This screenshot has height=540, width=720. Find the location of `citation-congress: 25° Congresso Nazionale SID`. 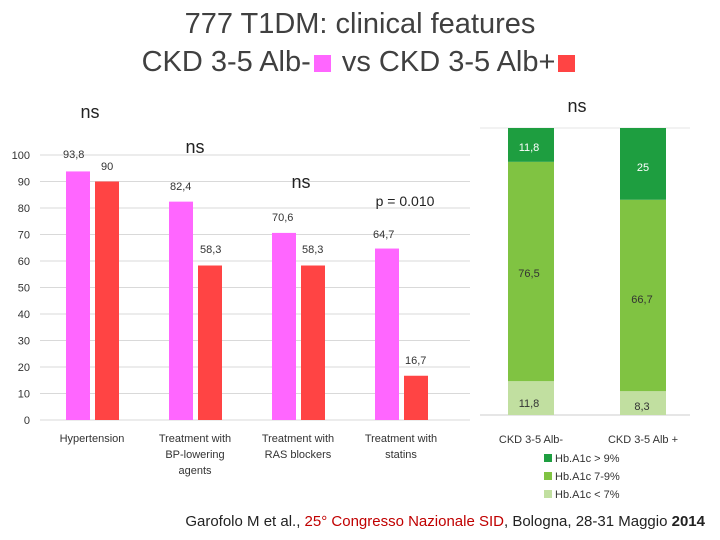

citation-congress: 25° Congresso Nazionale SID is located at coordinates (404, 521).